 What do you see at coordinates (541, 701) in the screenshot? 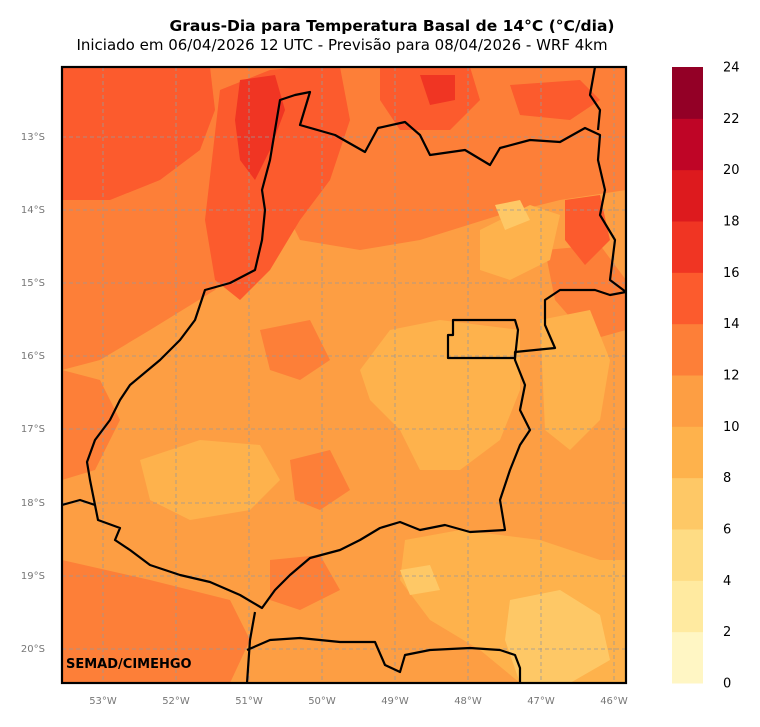
I see `lon-label: 47°W` at bounding box center [541, 701].